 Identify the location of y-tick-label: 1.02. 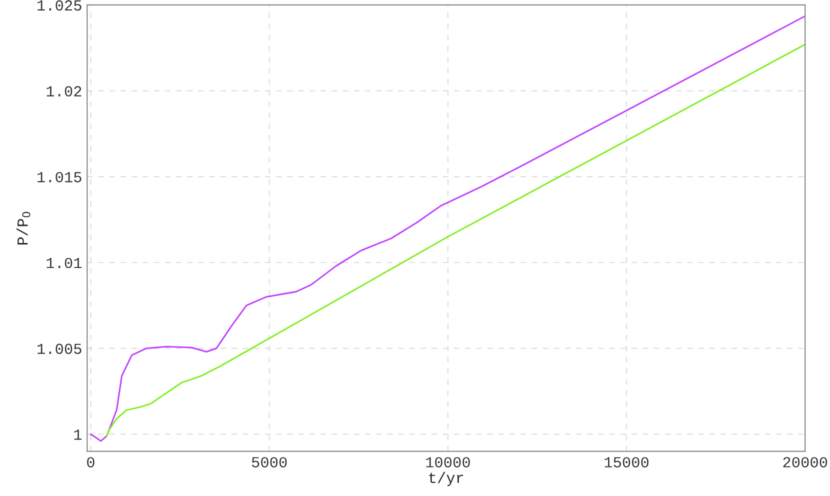
(64, 91).